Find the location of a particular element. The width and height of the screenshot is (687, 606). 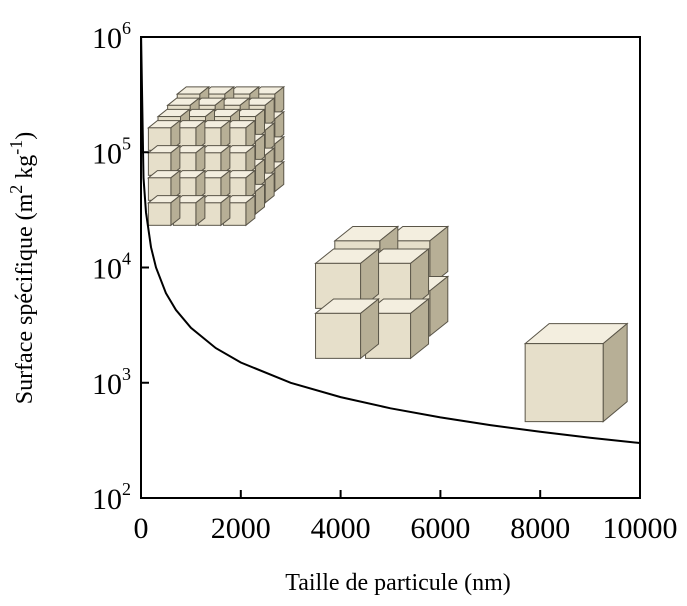

x-tick-label: 6000 is located at coordinates (440, 528).